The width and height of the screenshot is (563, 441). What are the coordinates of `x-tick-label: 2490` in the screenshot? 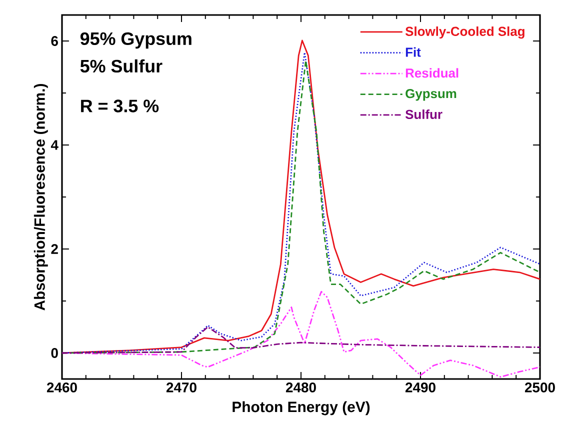 It's located at (420, 387).